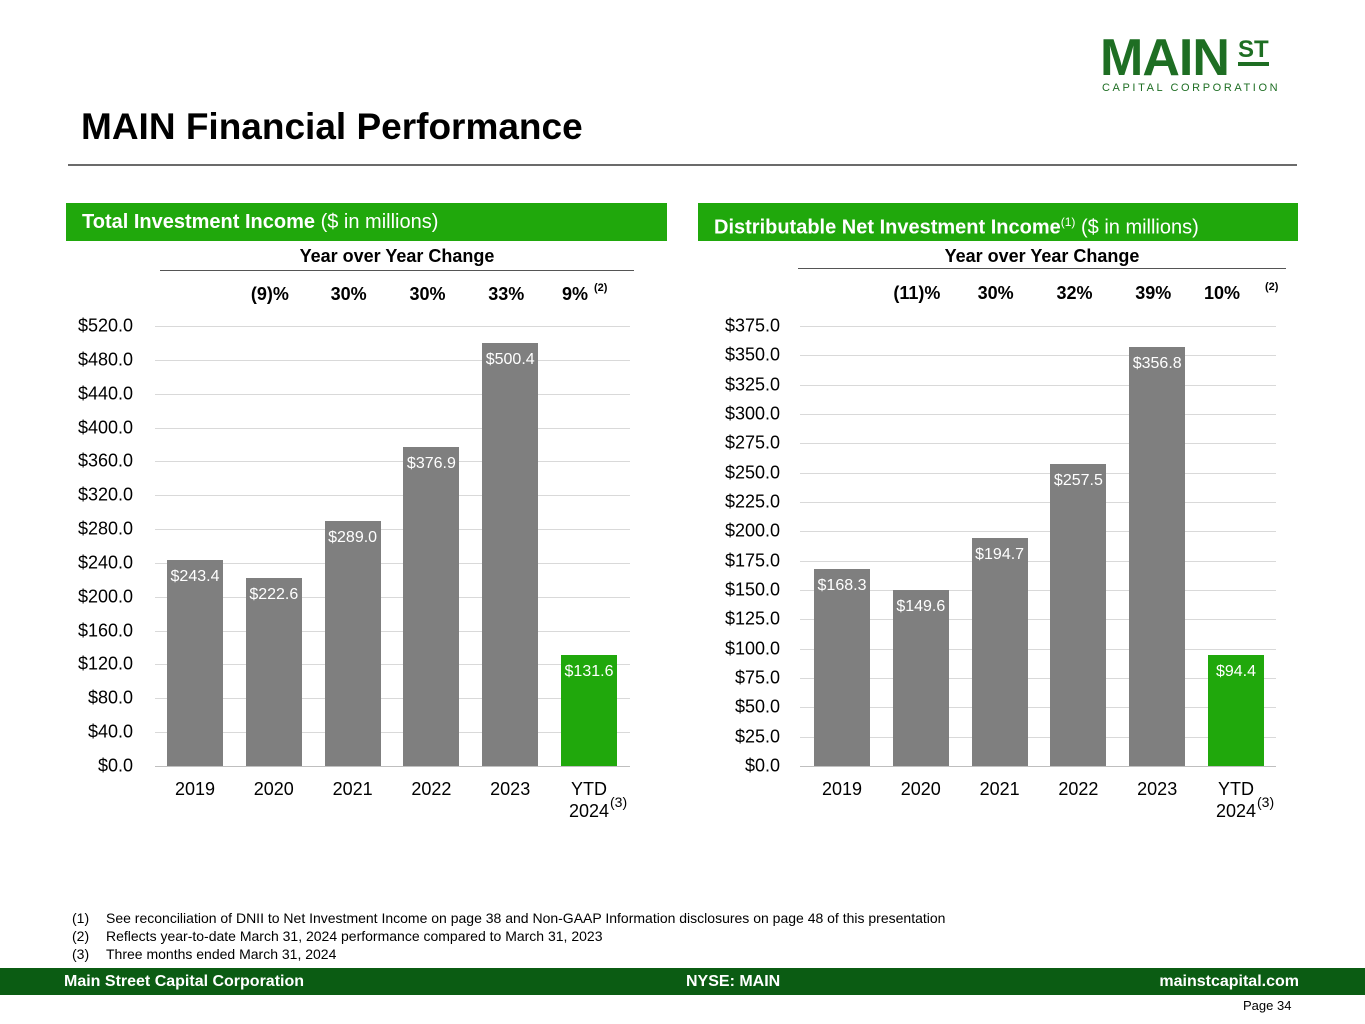 This screenshot has height=1024, width=1365. Describe the element at coordinates (752, 442) in the screenshot. I see `y-tick-label: $275.0` at that location.